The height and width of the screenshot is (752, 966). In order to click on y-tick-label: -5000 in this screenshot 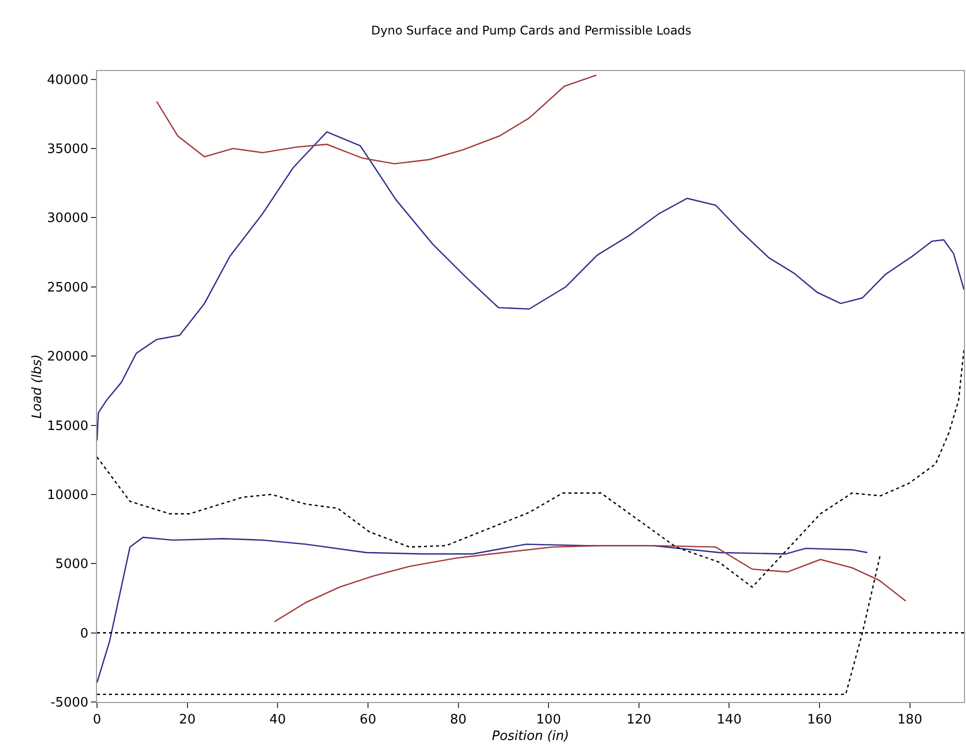, I will do `click(69, 703)`.